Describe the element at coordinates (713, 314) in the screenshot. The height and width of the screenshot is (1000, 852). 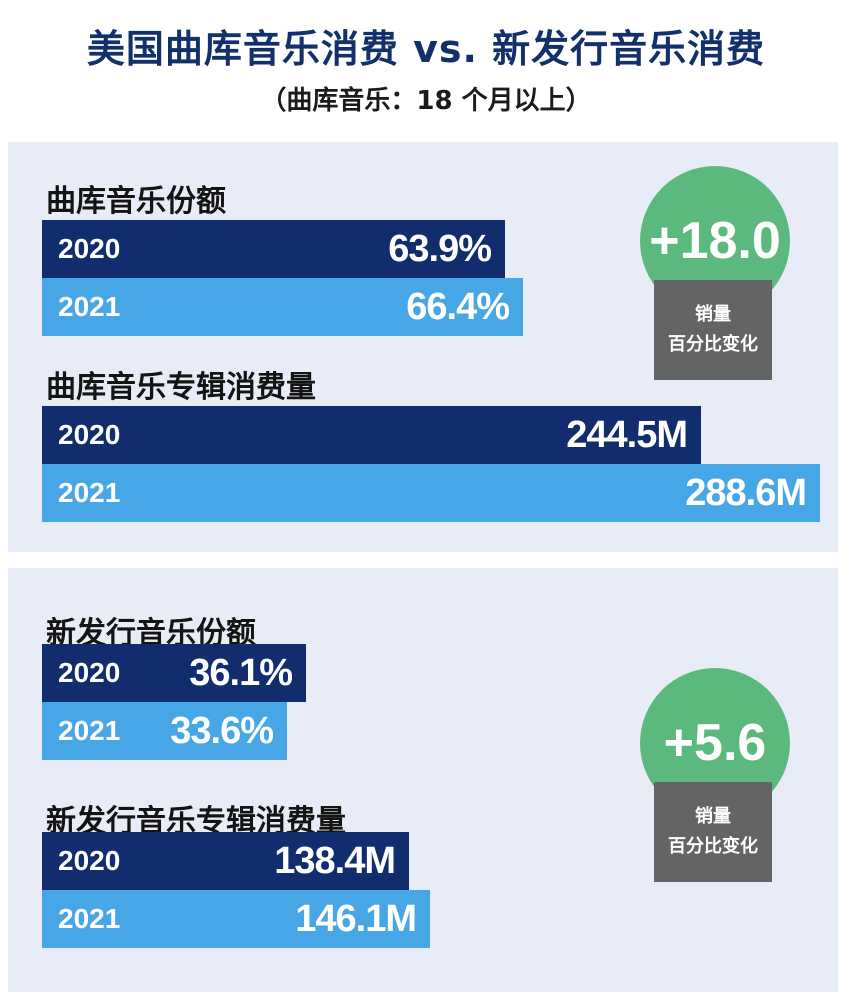
I see `catalog-change-label-line1: 销量` at that location.